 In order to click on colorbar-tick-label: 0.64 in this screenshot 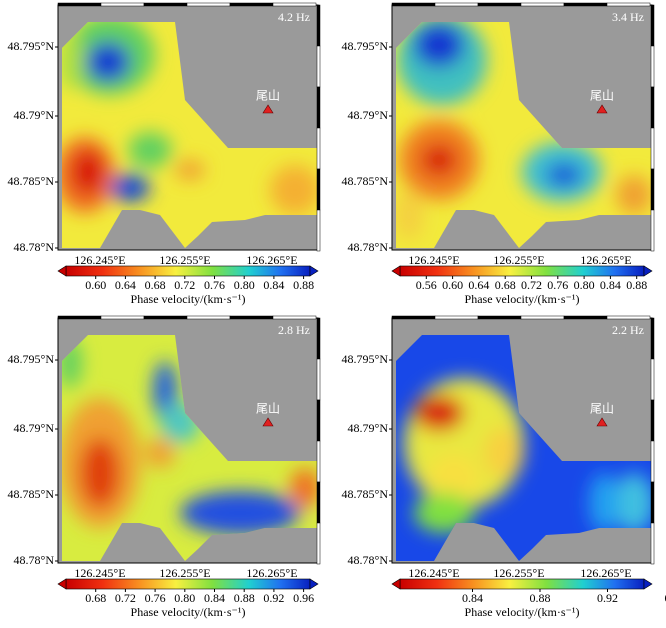, I will do `click(478, 285)`.